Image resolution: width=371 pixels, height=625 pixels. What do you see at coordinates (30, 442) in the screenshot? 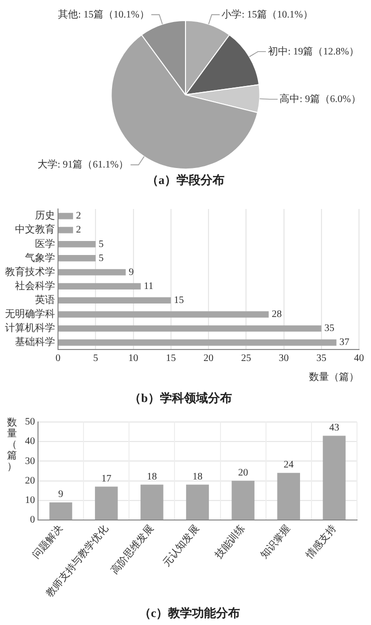
I see `y-tick-label: 40` at bounding box center [30, 442].